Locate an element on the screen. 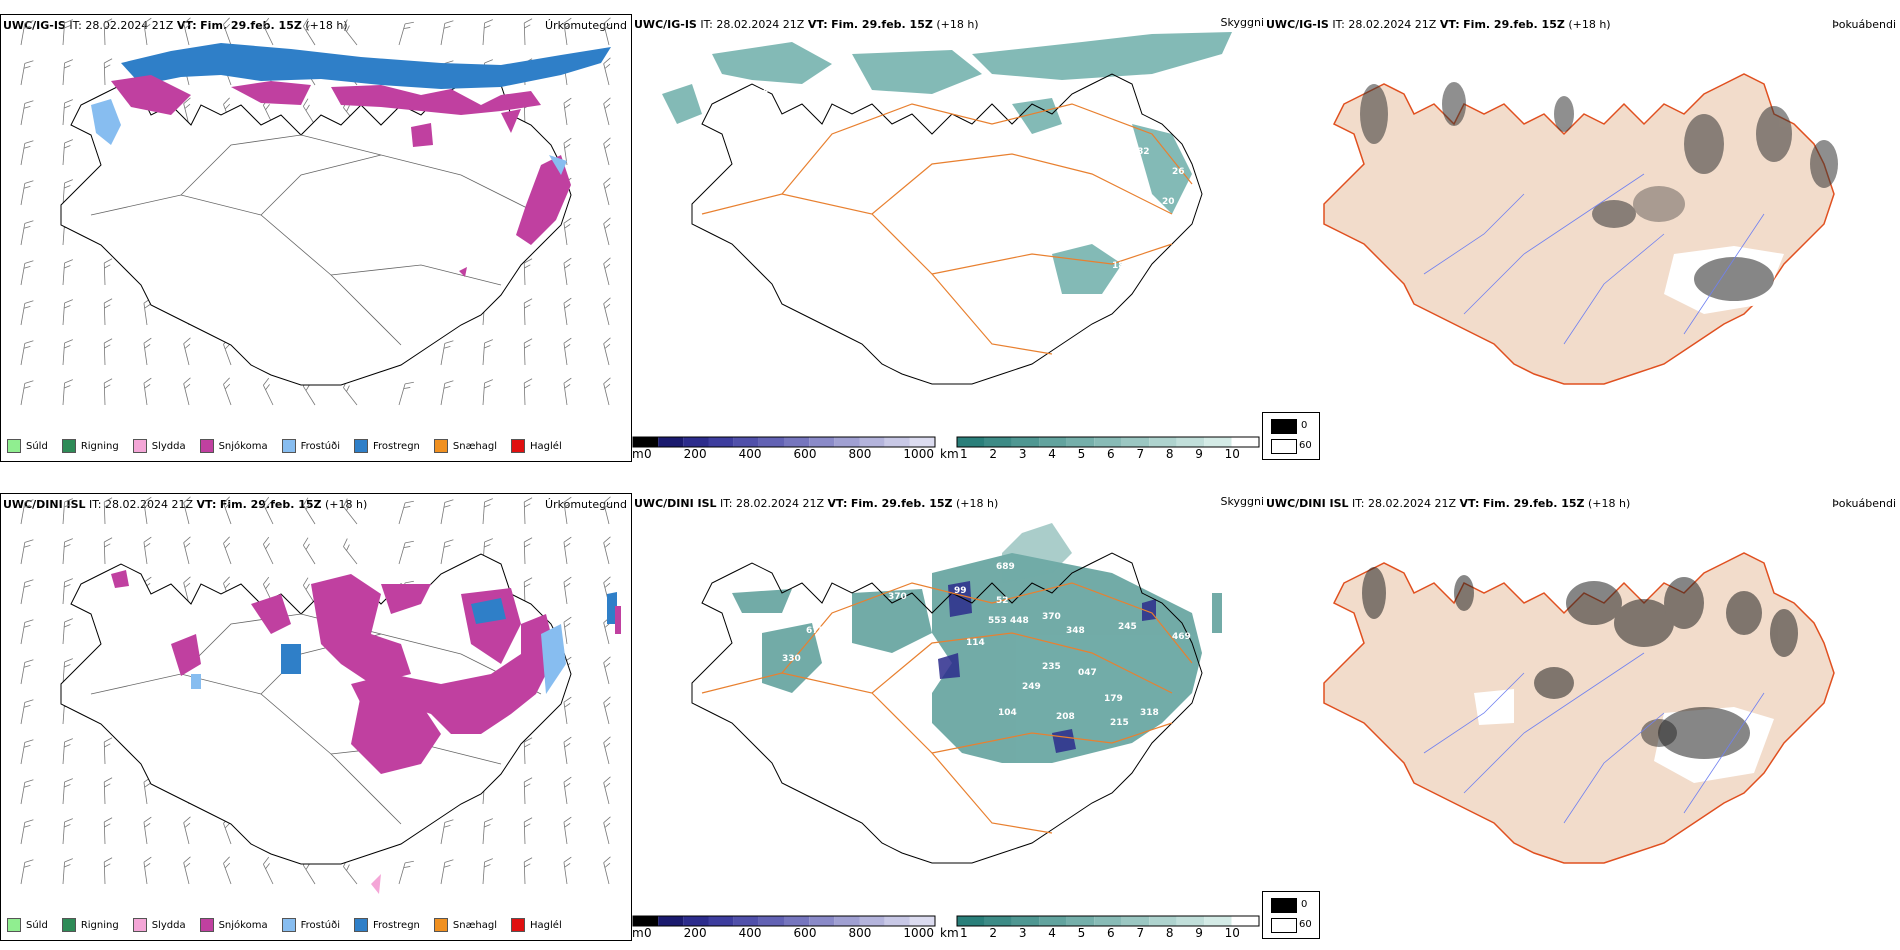 Image resolution: width=1900 pixels, height=950 pixels. vis-value: 114 is located at coordinates (975, 643).